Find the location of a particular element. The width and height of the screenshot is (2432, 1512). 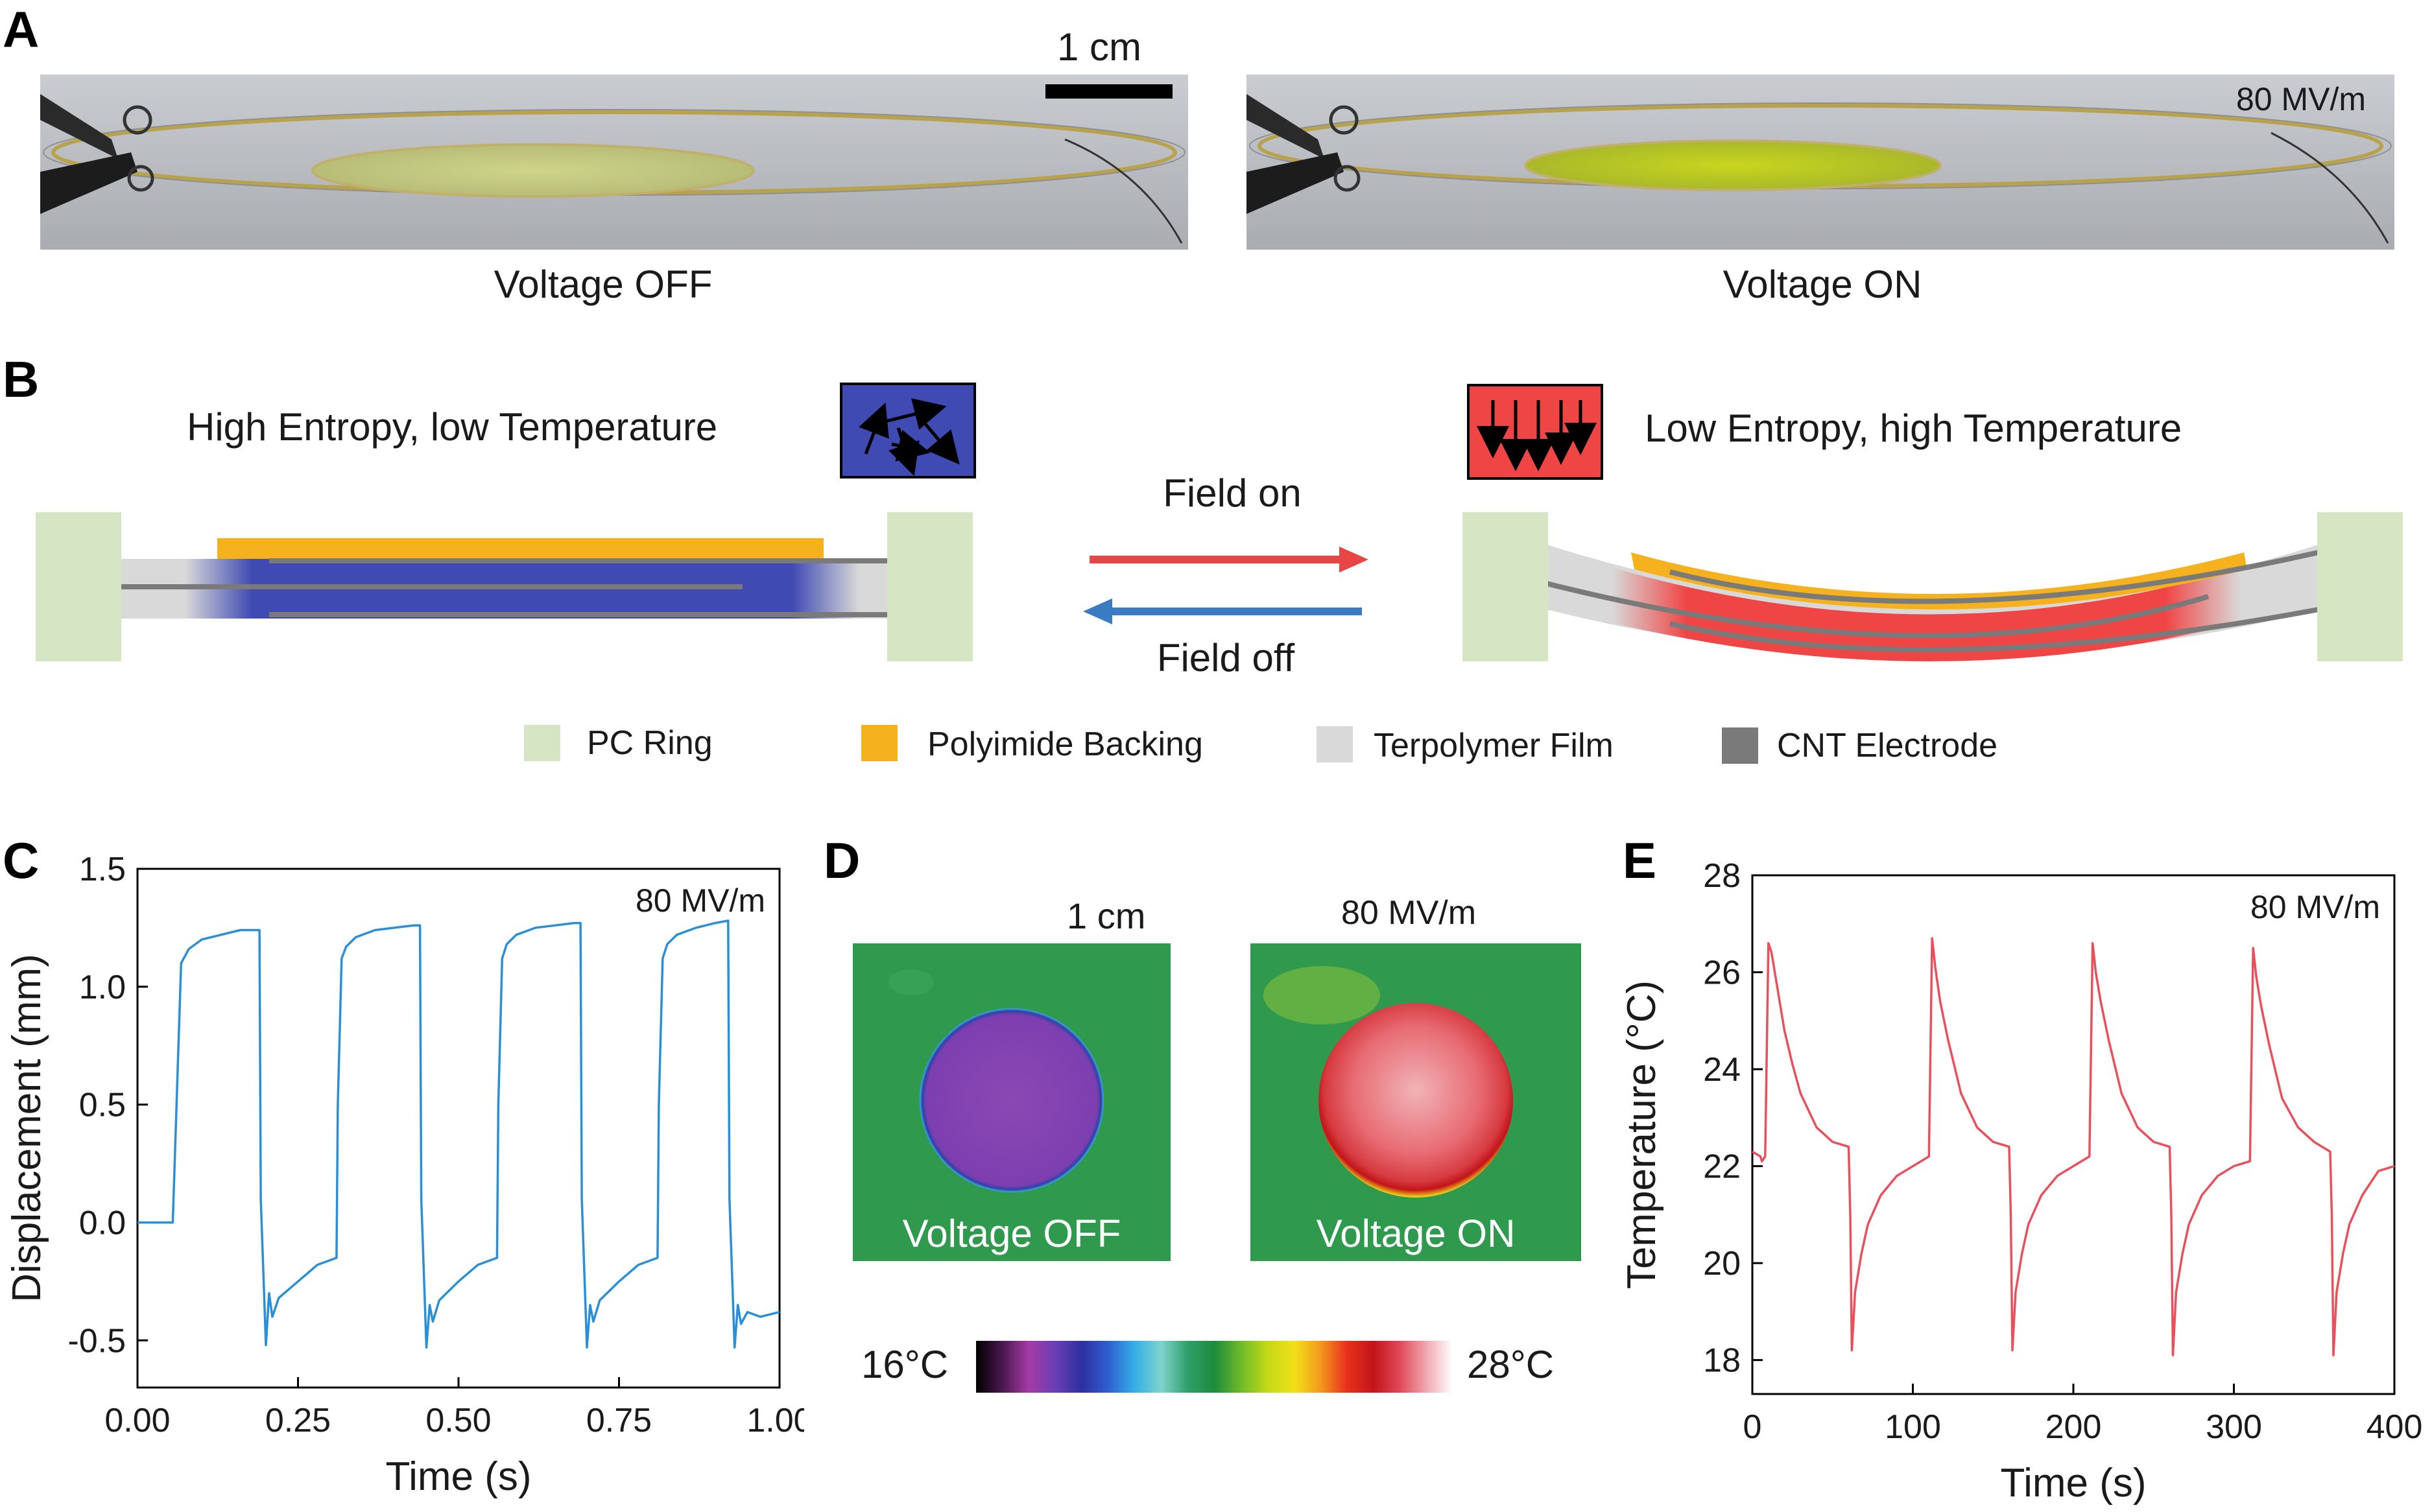

caption-voltage-off-a: Voltage OFF is located at coordinates (603, 284).